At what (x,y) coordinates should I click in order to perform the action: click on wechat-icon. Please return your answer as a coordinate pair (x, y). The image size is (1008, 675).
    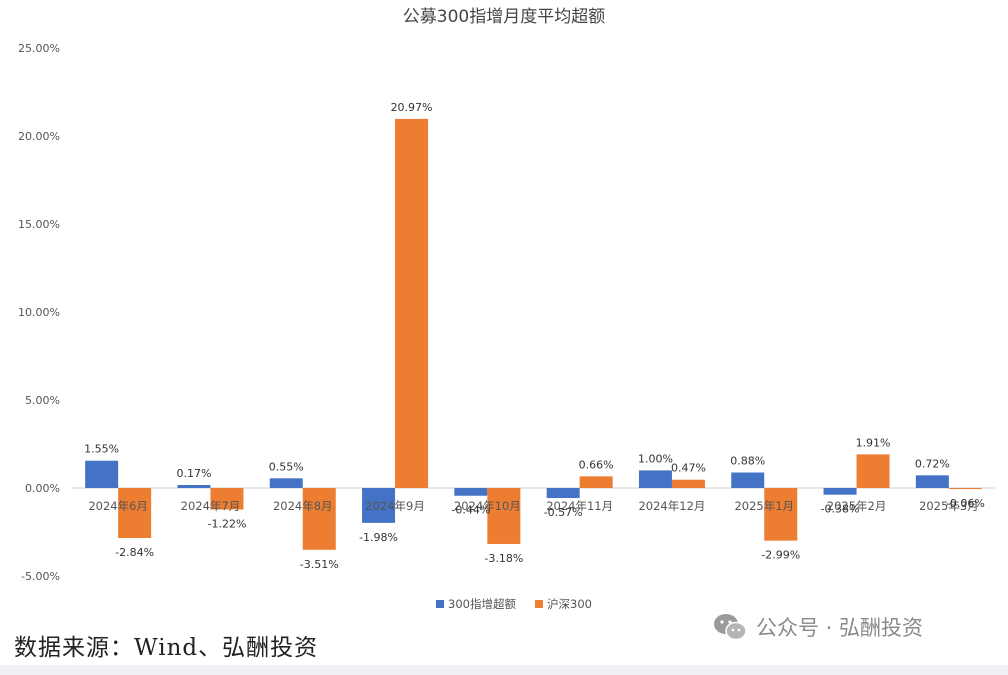
    Looking at the image, I should click on (730, 627).